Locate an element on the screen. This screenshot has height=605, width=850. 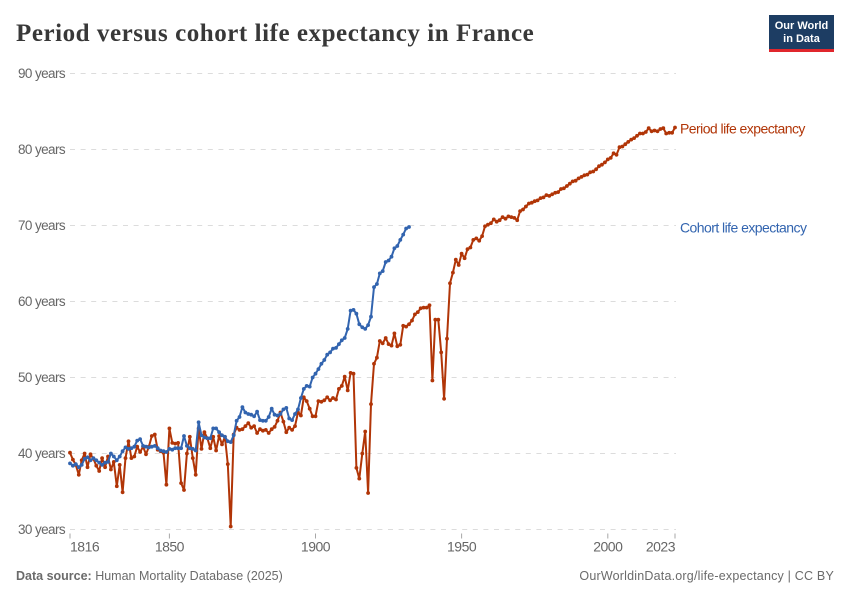
svg-text: 50 years is located at coordinates (42, 377).